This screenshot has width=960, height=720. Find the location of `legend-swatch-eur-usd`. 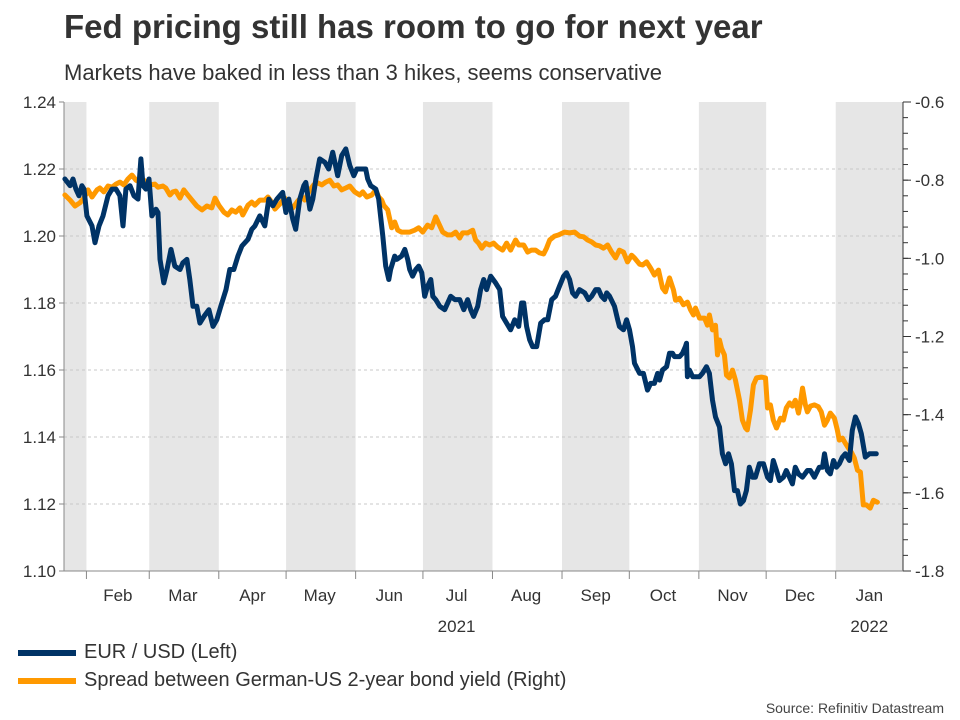

legend-swatch-eur-usd is located at coordinates (47, 652).